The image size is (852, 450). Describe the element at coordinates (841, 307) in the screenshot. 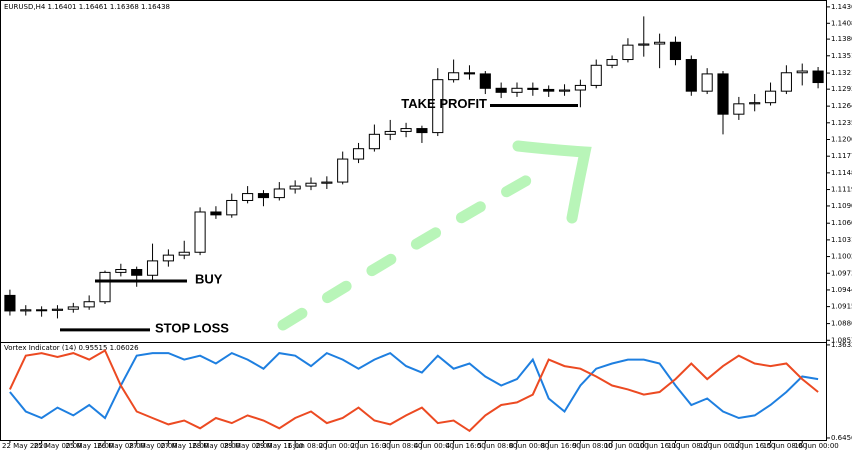

I see `y-tick-label: 1.09155` at that location.